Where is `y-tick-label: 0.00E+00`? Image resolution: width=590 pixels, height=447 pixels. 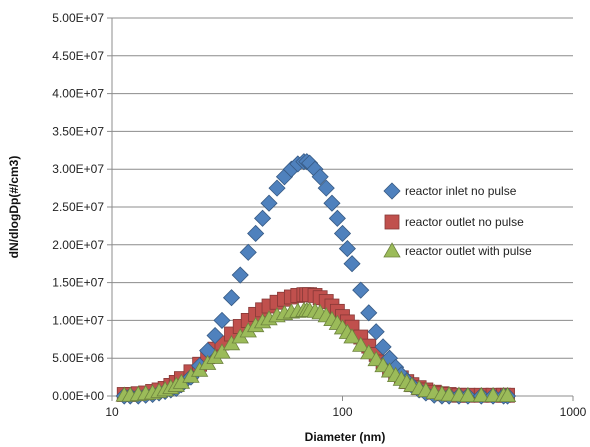
y-tick-label: 0.00E+00 is located at coordinates (78, 396).